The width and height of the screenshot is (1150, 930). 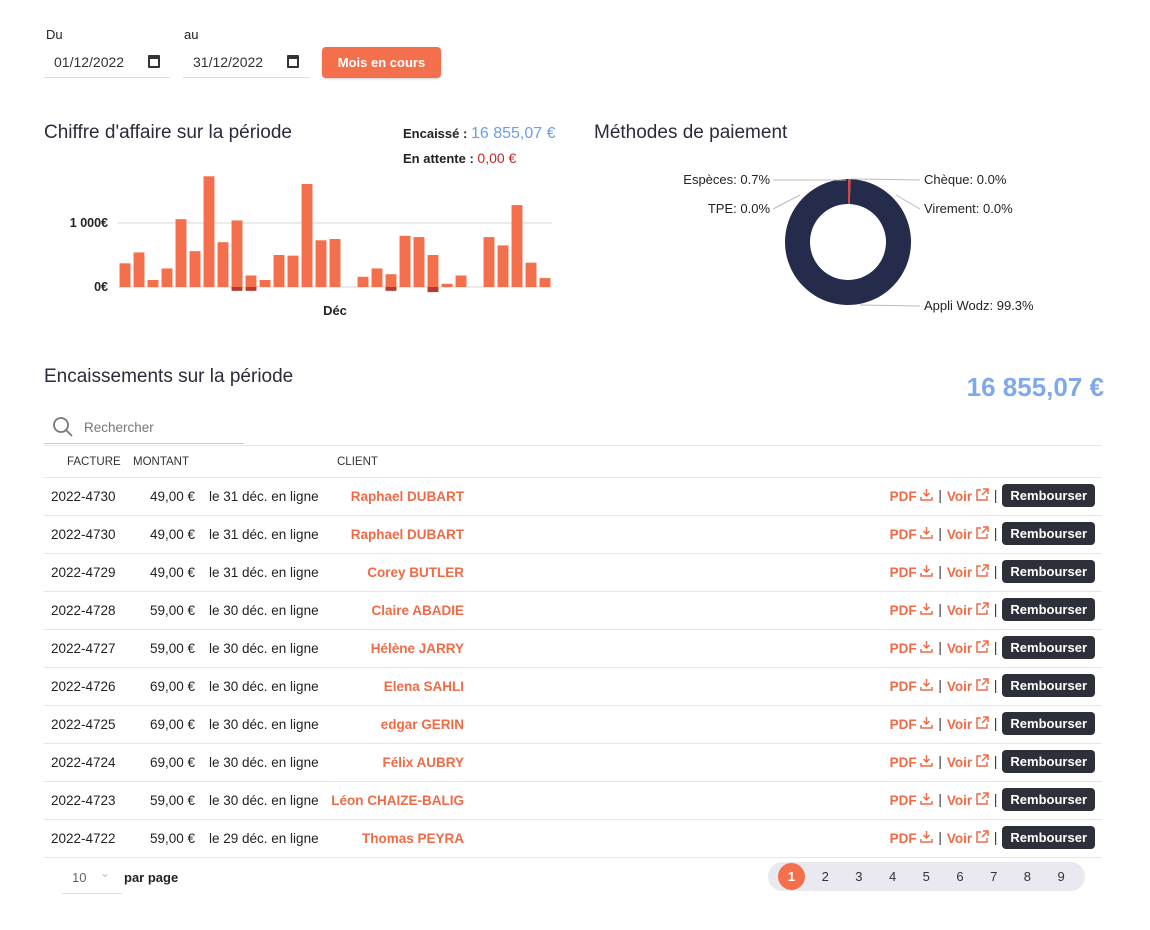 I want to click on collected-label: Encaissé :, so click(x=435, y=133).